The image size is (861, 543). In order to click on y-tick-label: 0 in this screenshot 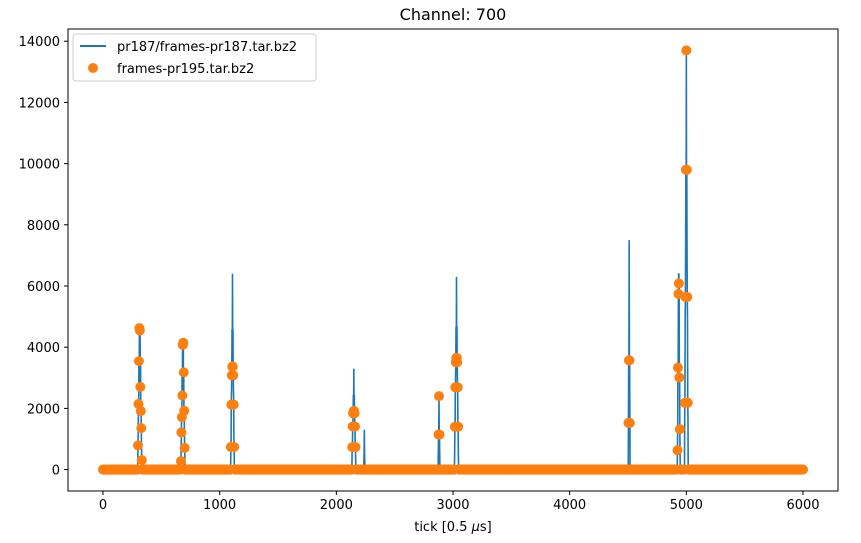, I will do `click(56, 471)`.